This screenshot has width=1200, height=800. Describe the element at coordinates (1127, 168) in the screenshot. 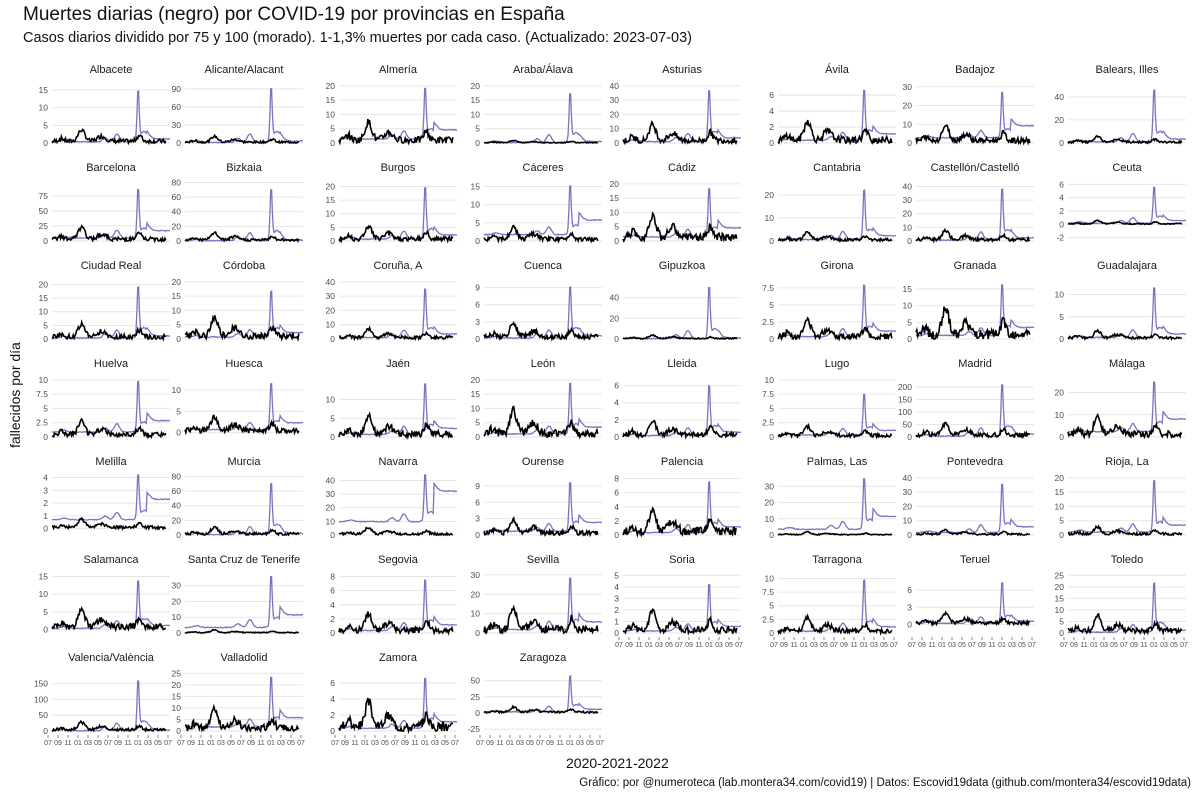

I see `panel-title: Ceuta` at that location.